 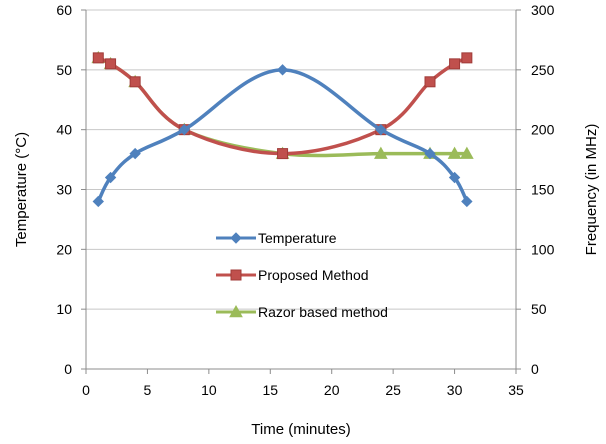 I want to click on x-tick-label: 5, so click(x=148, y=390).